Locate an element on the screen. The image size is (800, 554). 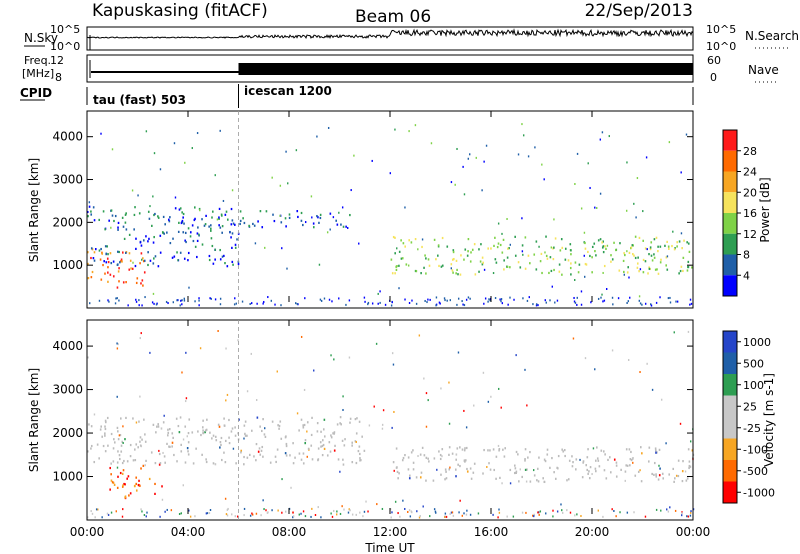
noise-trace is located at coordinates (390, 39).